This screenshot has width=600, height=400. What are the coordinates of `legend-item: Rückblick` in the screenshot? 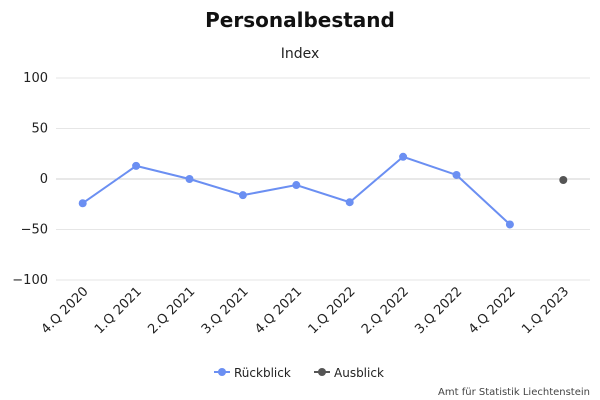 It's located at (252, 373).